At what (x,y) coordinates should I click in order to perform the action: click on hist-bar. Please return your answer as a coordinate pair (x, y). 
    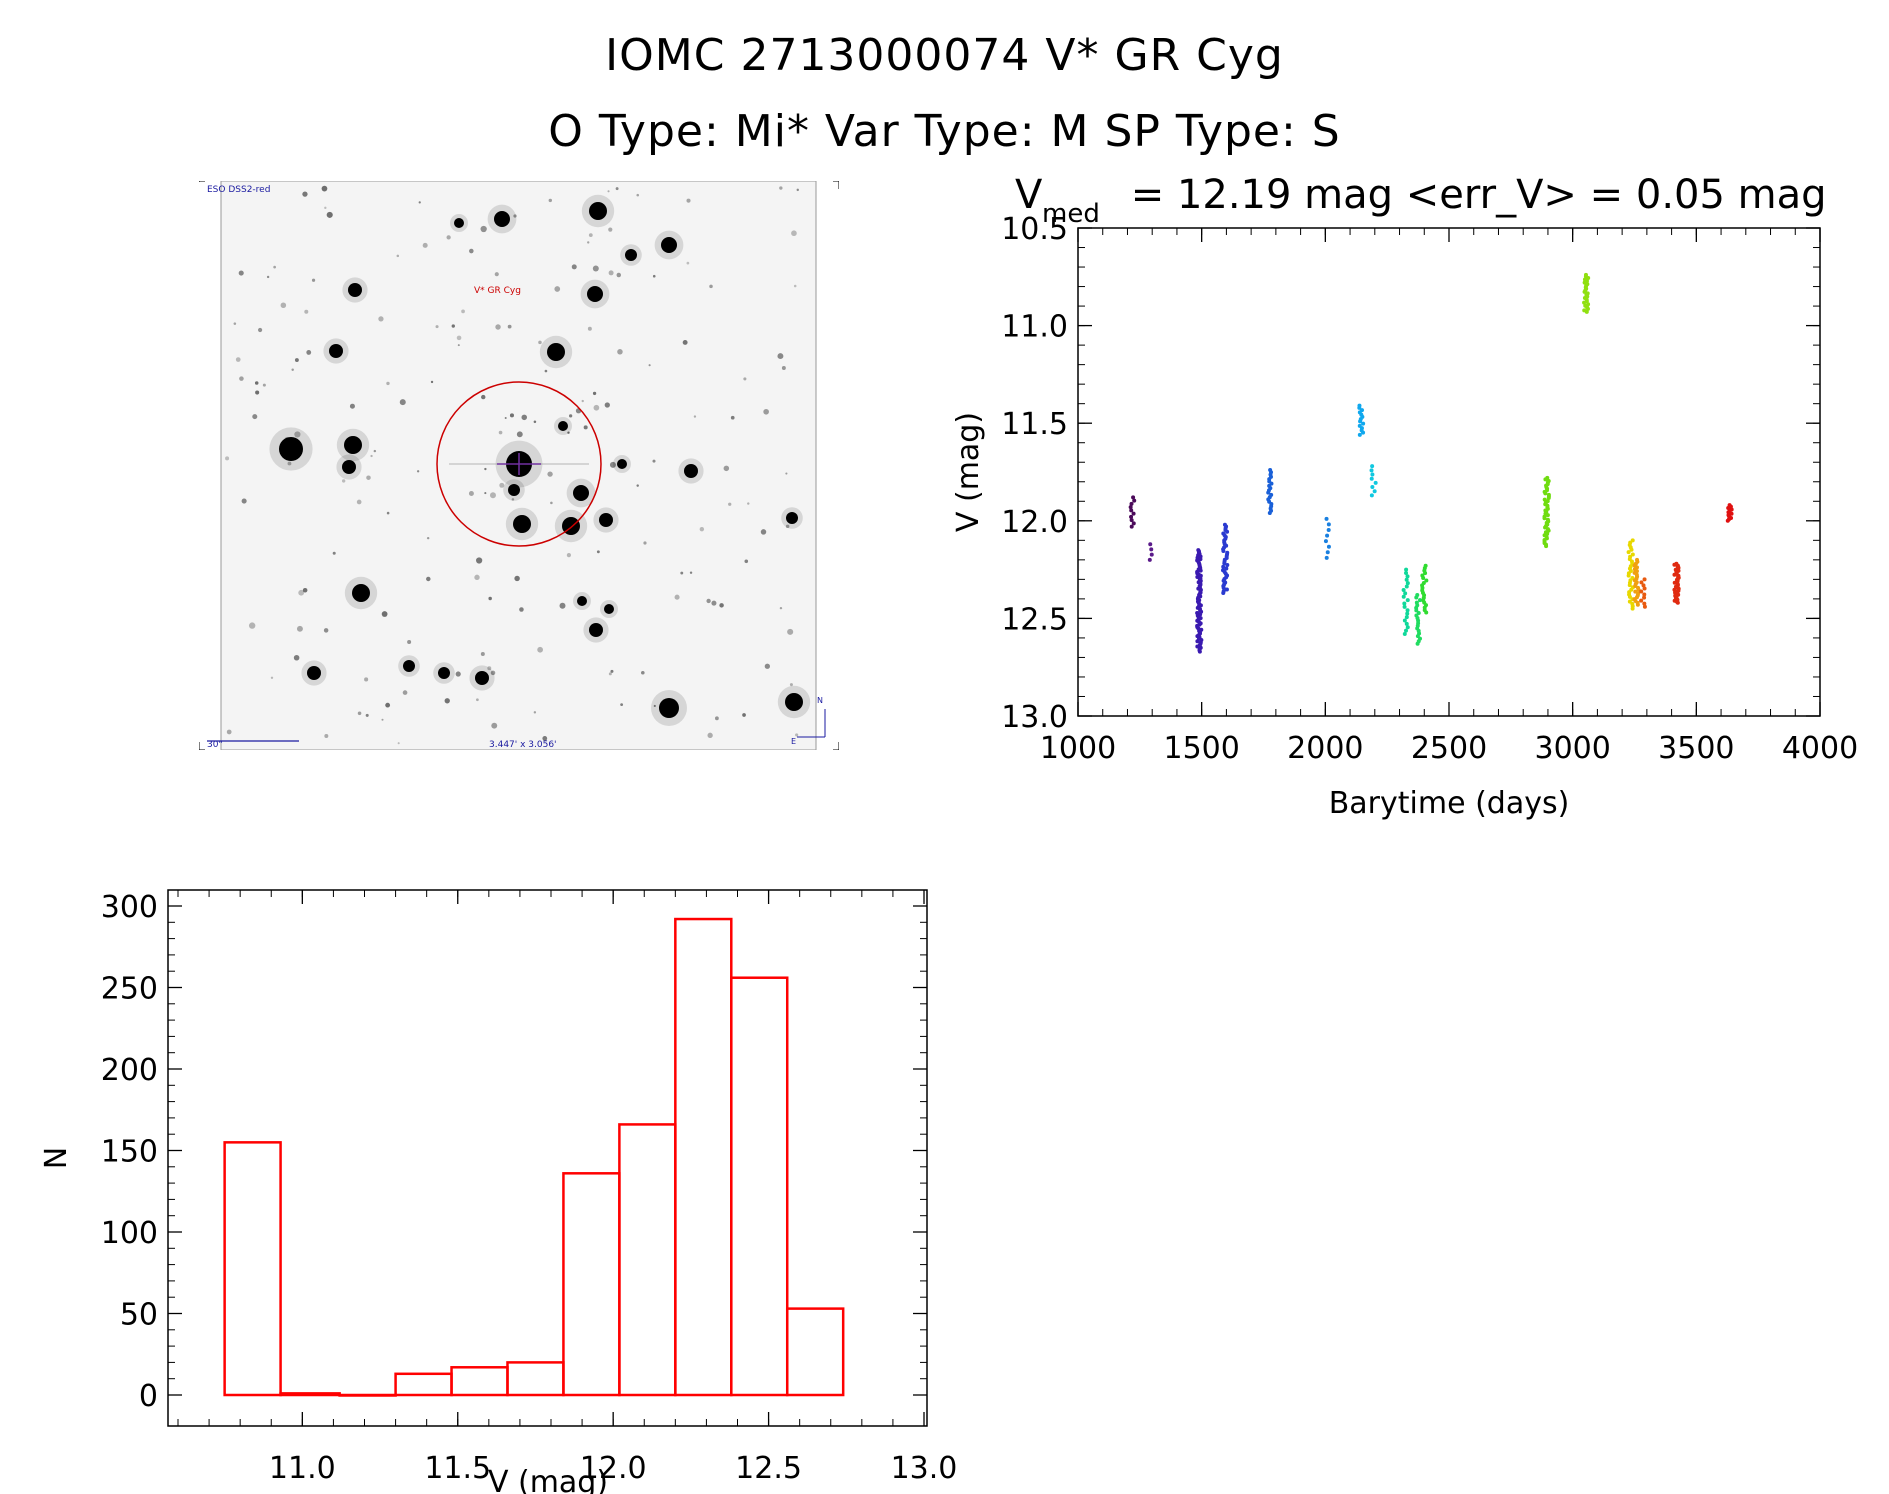
    Looking at the image, I should click on (367, 1395).